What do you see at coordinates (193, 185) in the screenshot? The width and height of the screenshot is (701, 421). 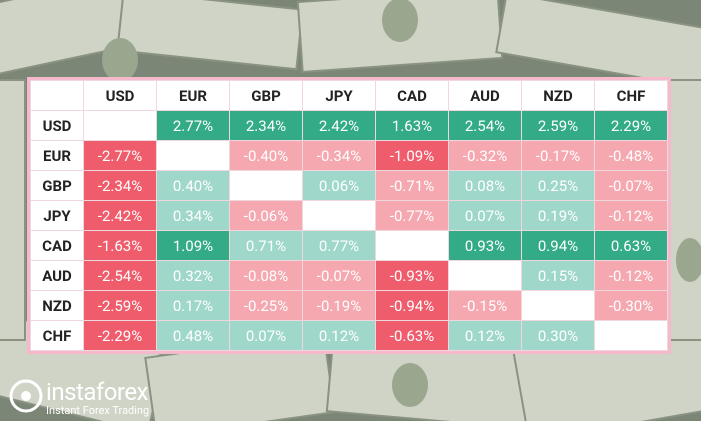 I see `value-cell: 0.40%` at bounding box center [193, 185].